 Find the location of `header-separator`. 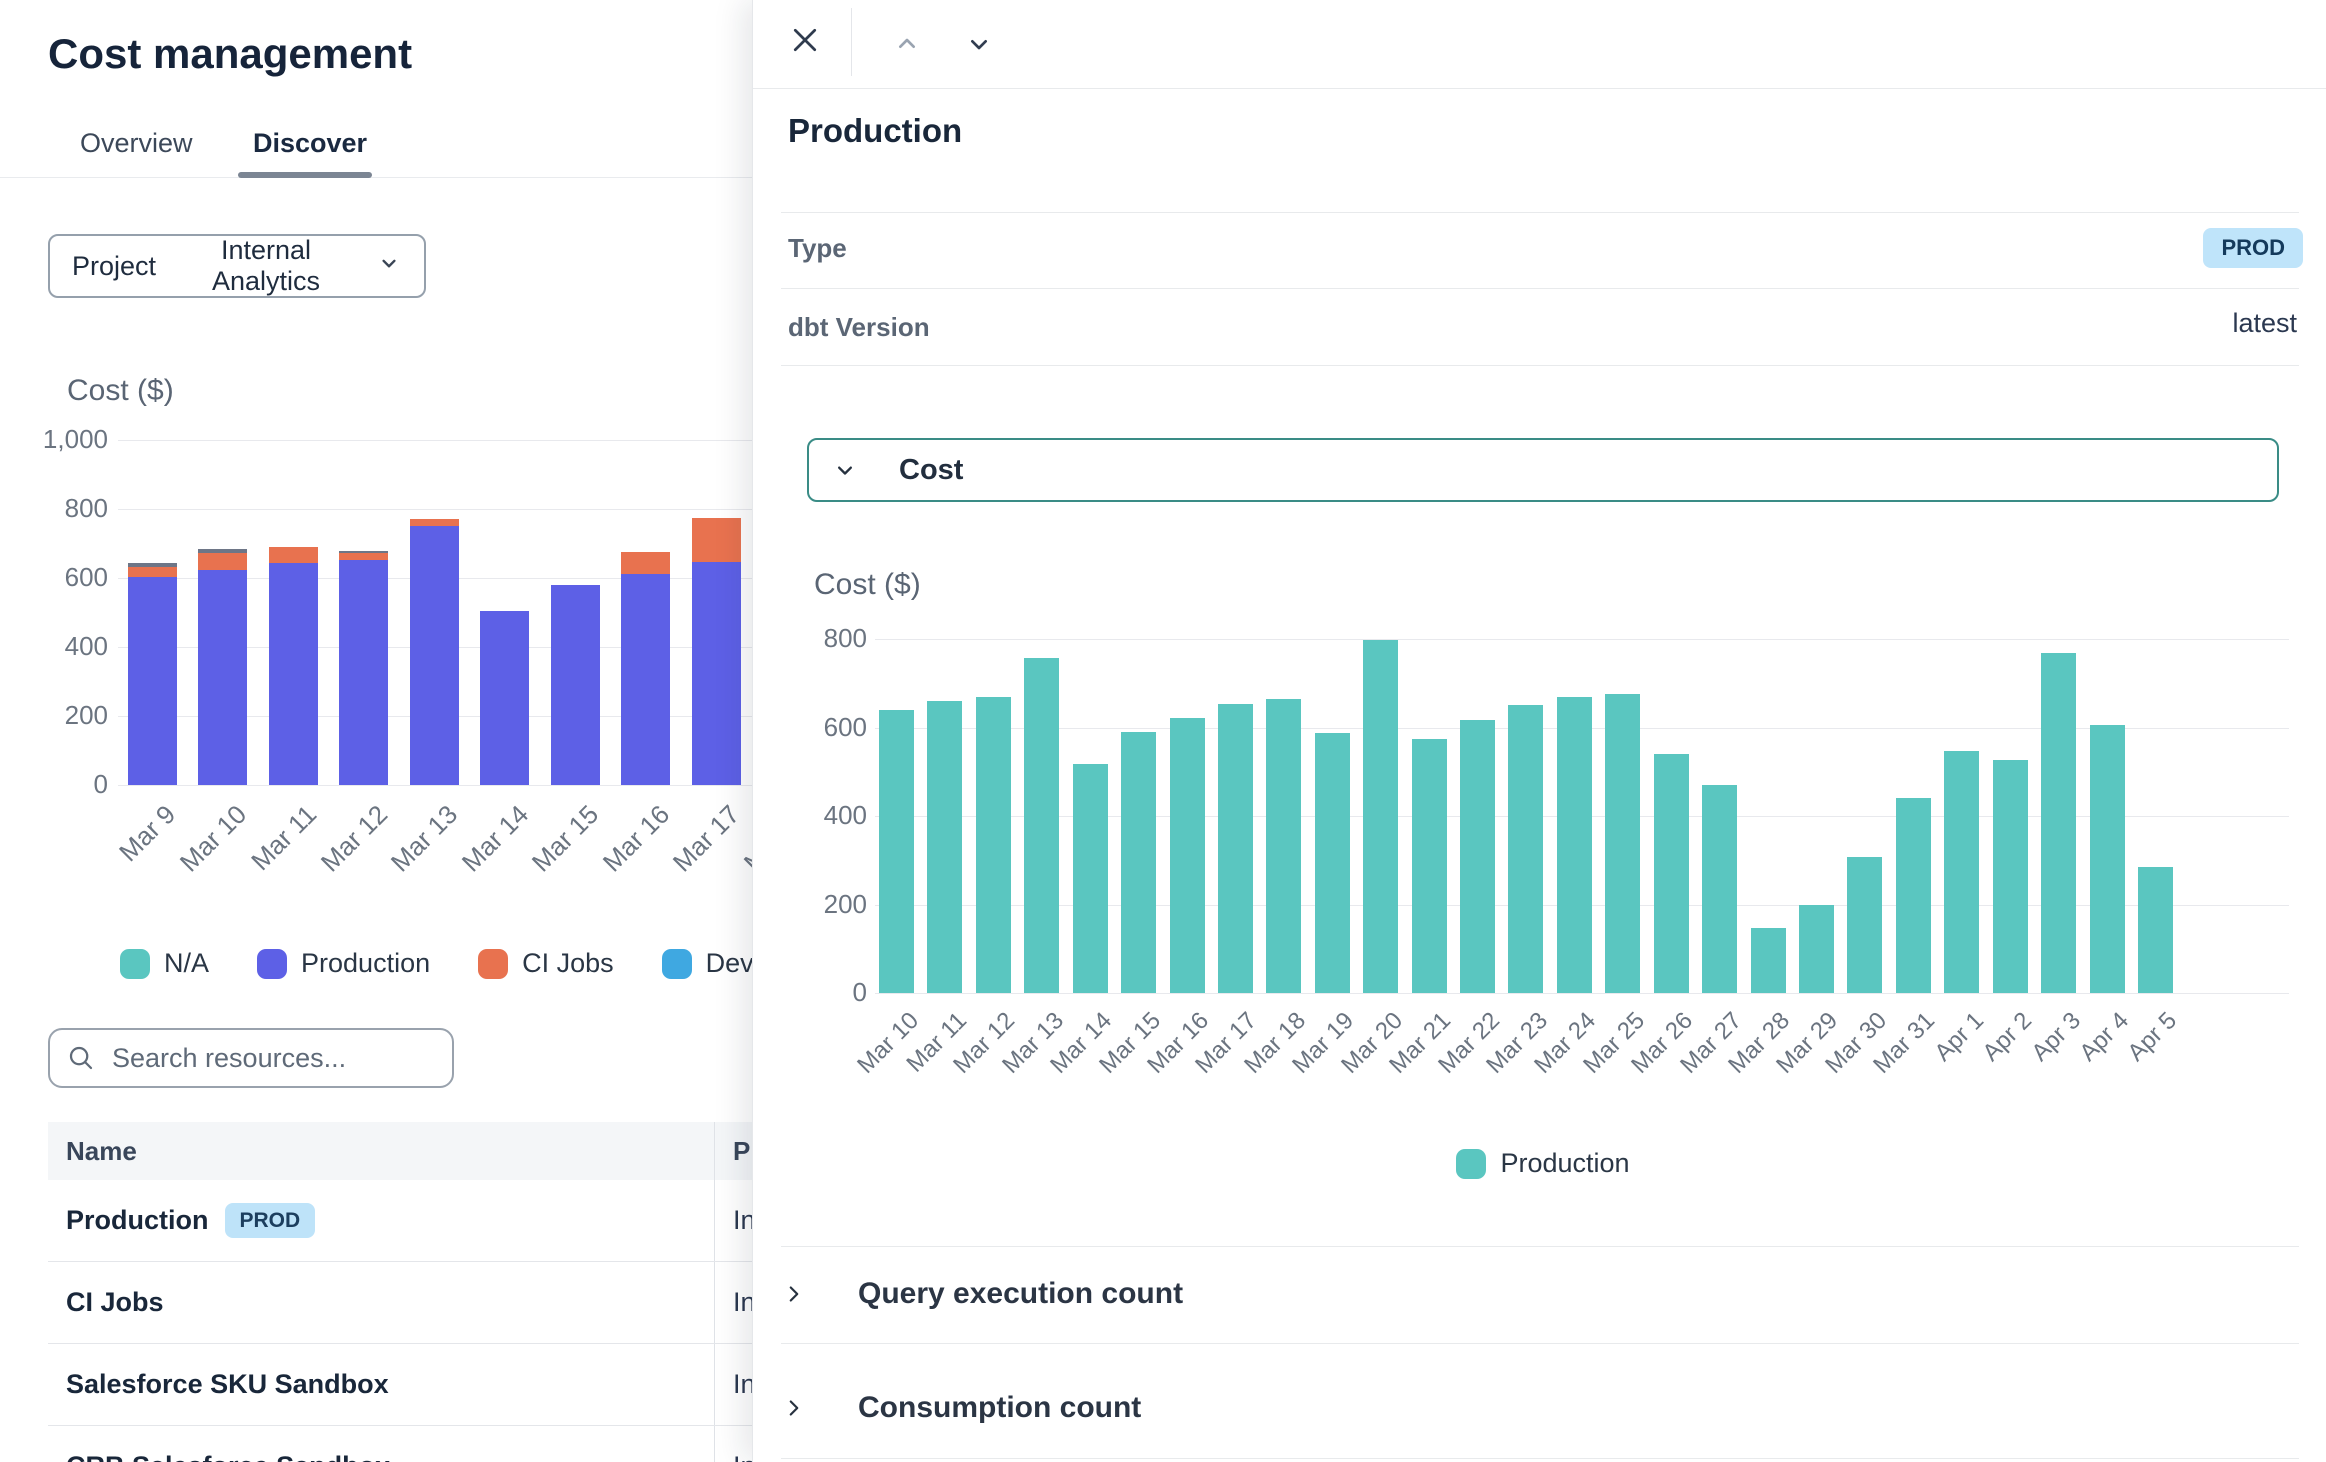

header-separator is located at coordinates (851, 42).